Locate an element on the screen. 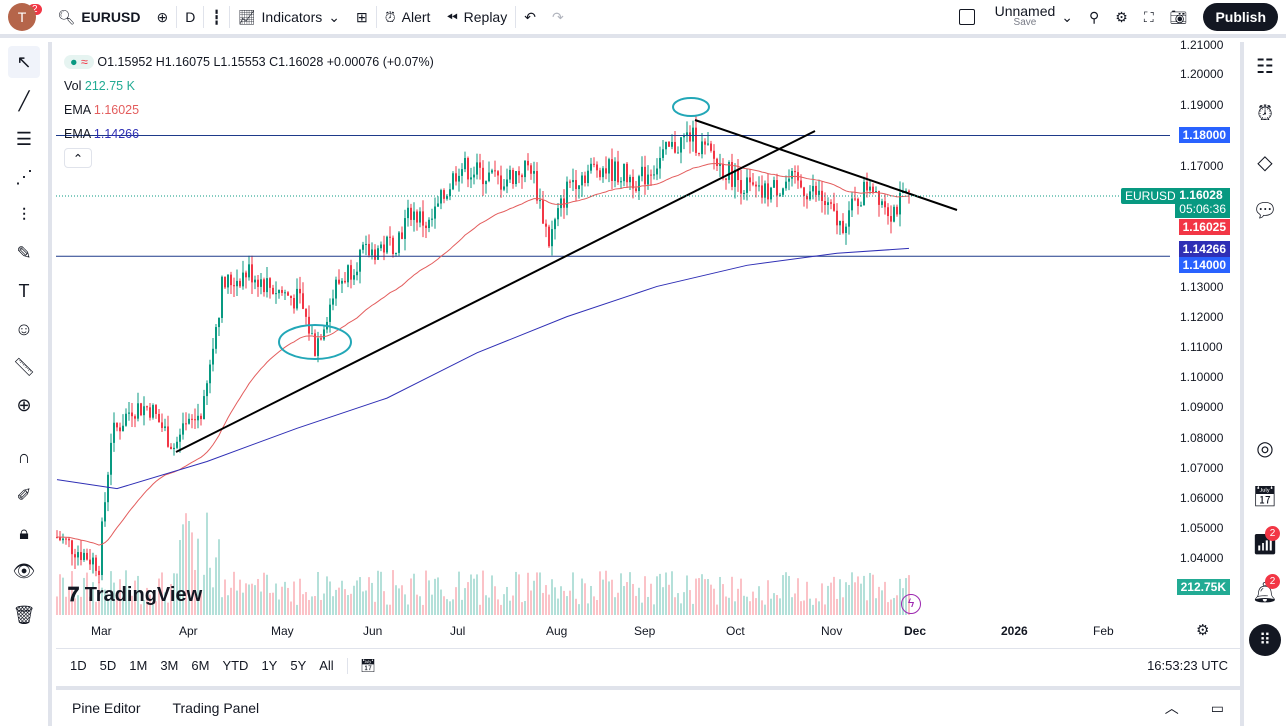 This screenshot has width=1286, height=726. interval-button: D is located at coordinates (190, 17).